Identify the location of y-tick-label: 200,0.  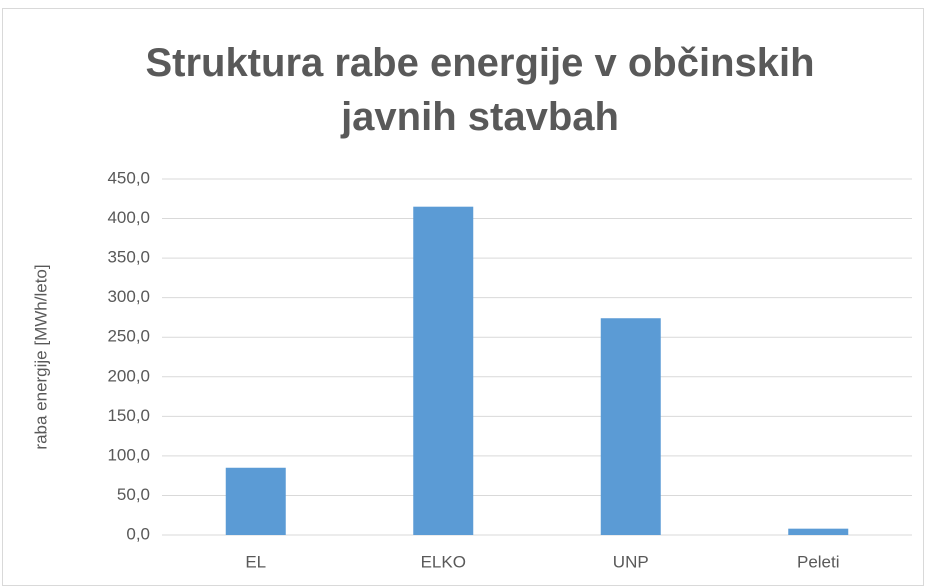
(128, 375).